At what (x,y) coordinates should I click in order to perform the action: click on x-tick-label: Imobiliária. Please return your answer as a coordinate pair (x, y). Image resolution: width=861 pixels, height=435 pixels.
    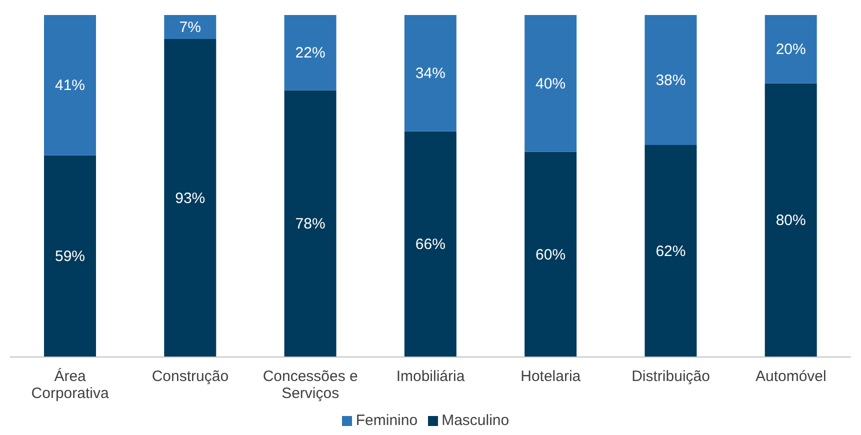
    Looking at the image, I should click on (431, 376).